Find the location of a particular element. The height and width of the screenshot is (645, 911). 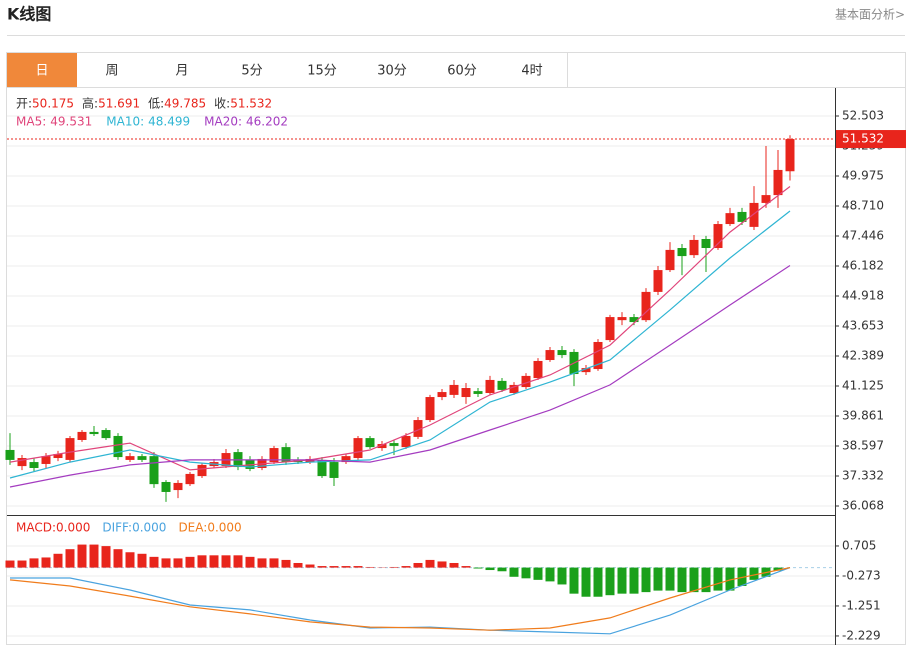

legend-label: MA5: is located at coordinates (31, 122).